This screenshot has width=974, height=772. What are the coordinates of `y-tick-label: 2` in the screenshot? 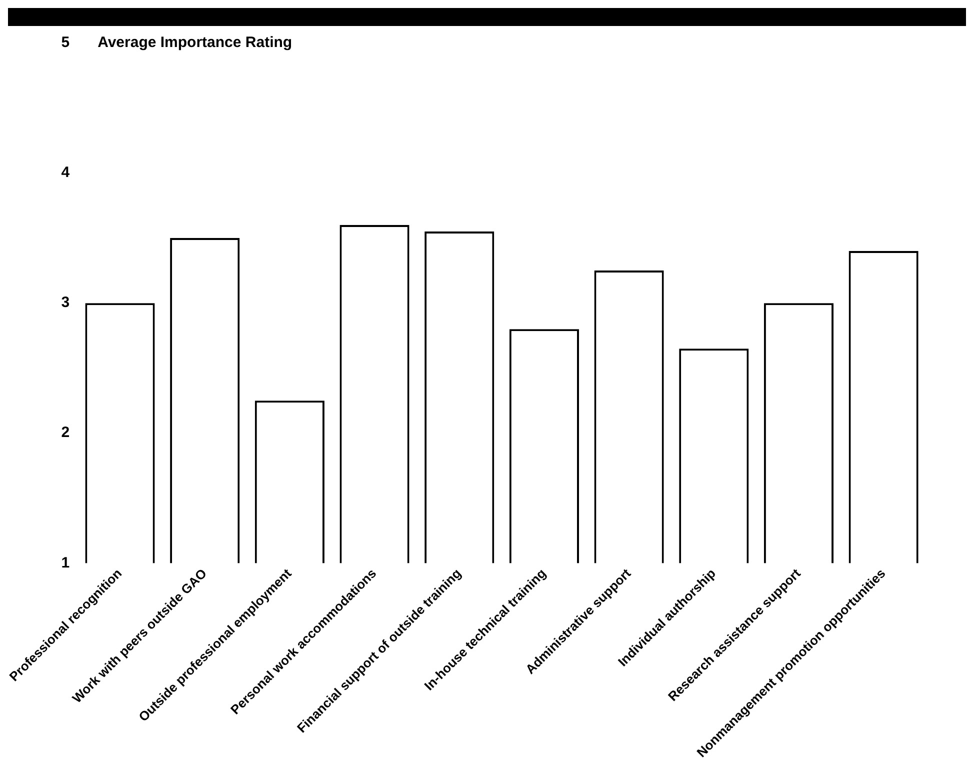 It's located at (65, 433).